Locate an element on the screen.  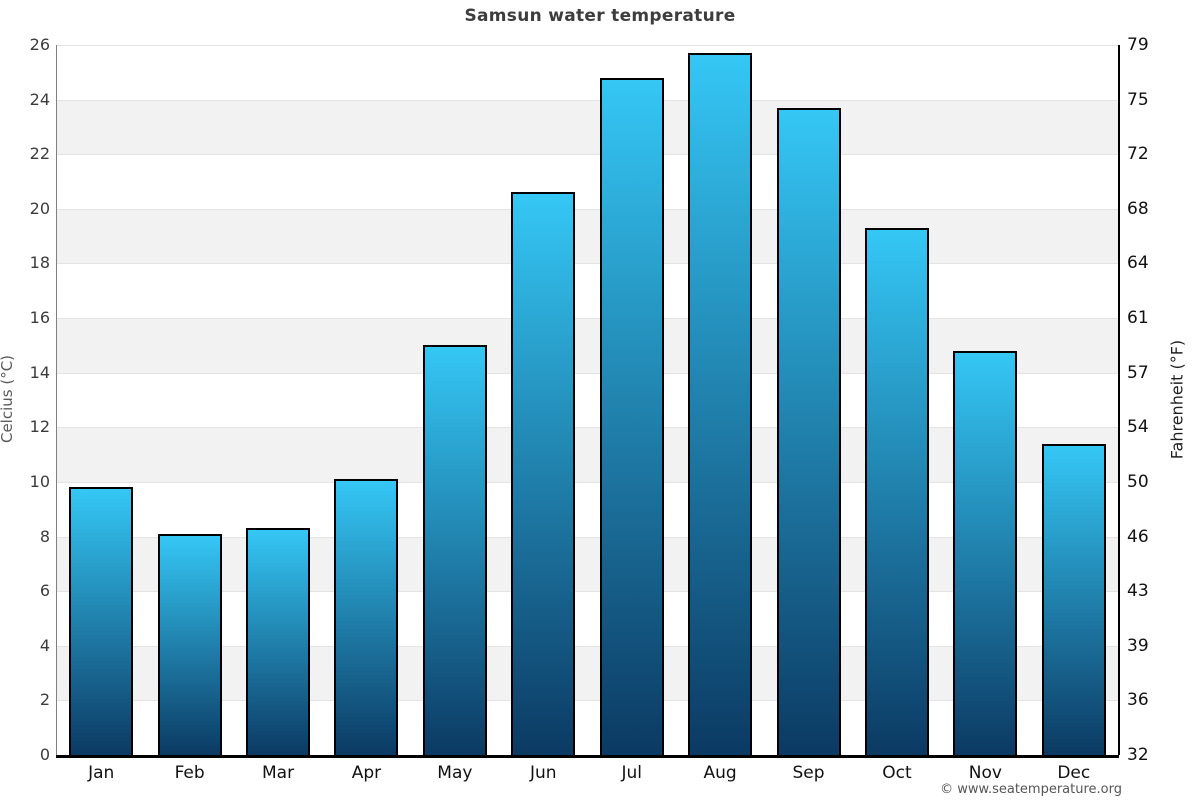
y-tick-celsius-2: 2 is located at coordinates (44, 700).